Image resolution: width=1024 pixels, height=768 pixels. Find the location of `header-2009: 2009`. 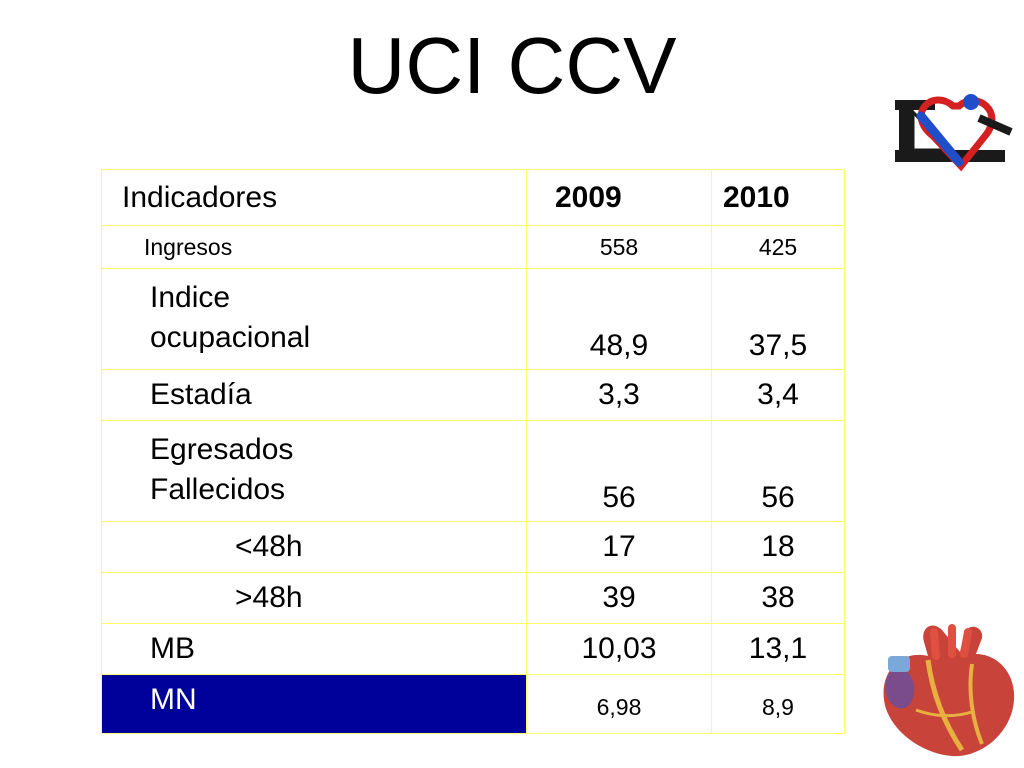

header-2009: 2009 is located at coordinates (619, 197).